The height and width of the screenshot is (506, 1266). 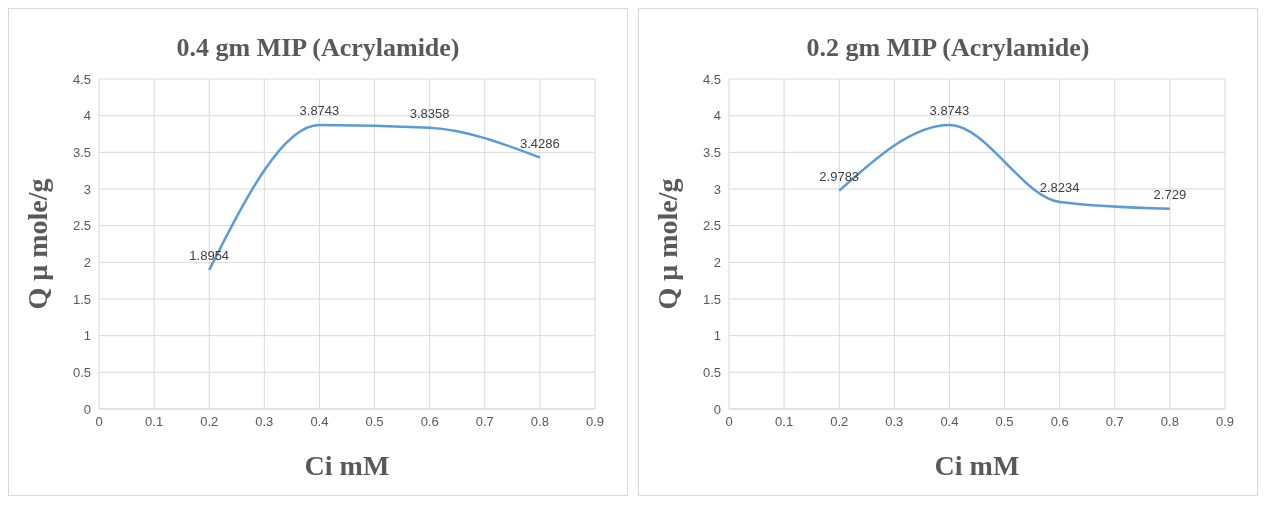 What do you see at coordinates (948, 48) in the screenshot?
I see `chart-title: 0.2 gm MIP (Acrylamide)` at bounding box center [948, 48].